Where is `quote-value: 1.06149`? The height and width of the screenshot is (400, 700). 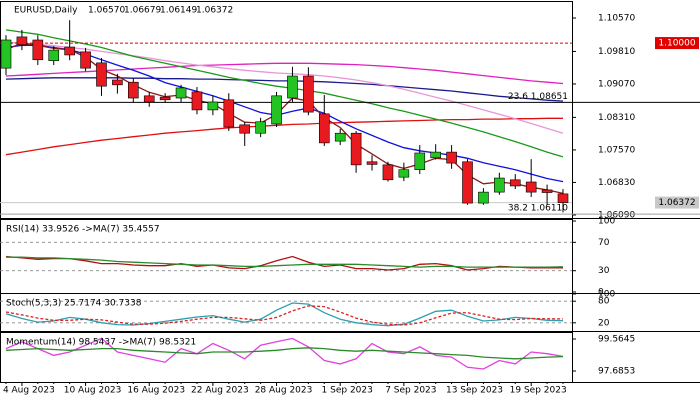
quote-value: 1.06149 is located at coordinates (178, 11).